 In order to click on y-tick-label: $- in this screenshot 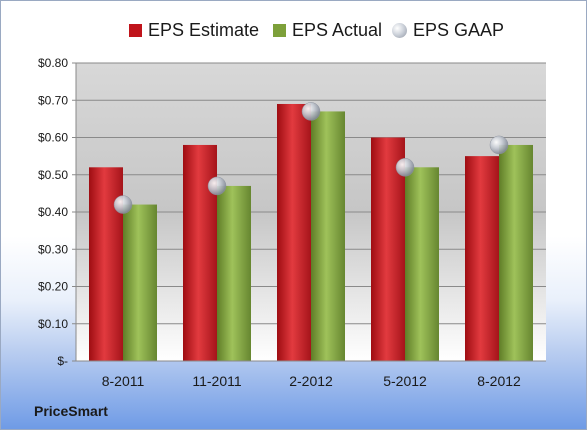, I will do `click(62, 361)`.